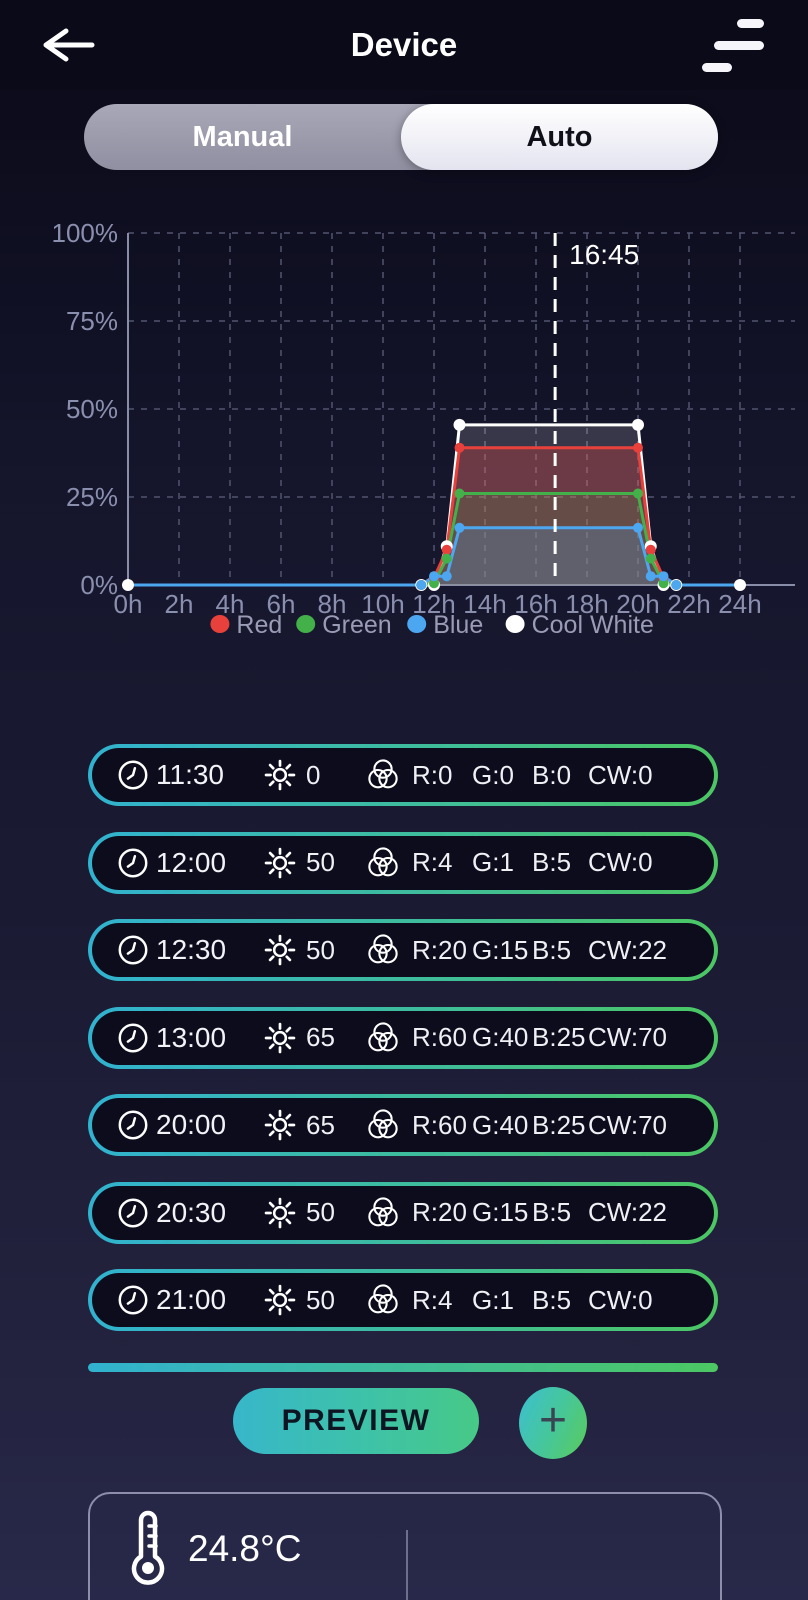  I want to click on tab-auto: Auto, so click(559, 137).